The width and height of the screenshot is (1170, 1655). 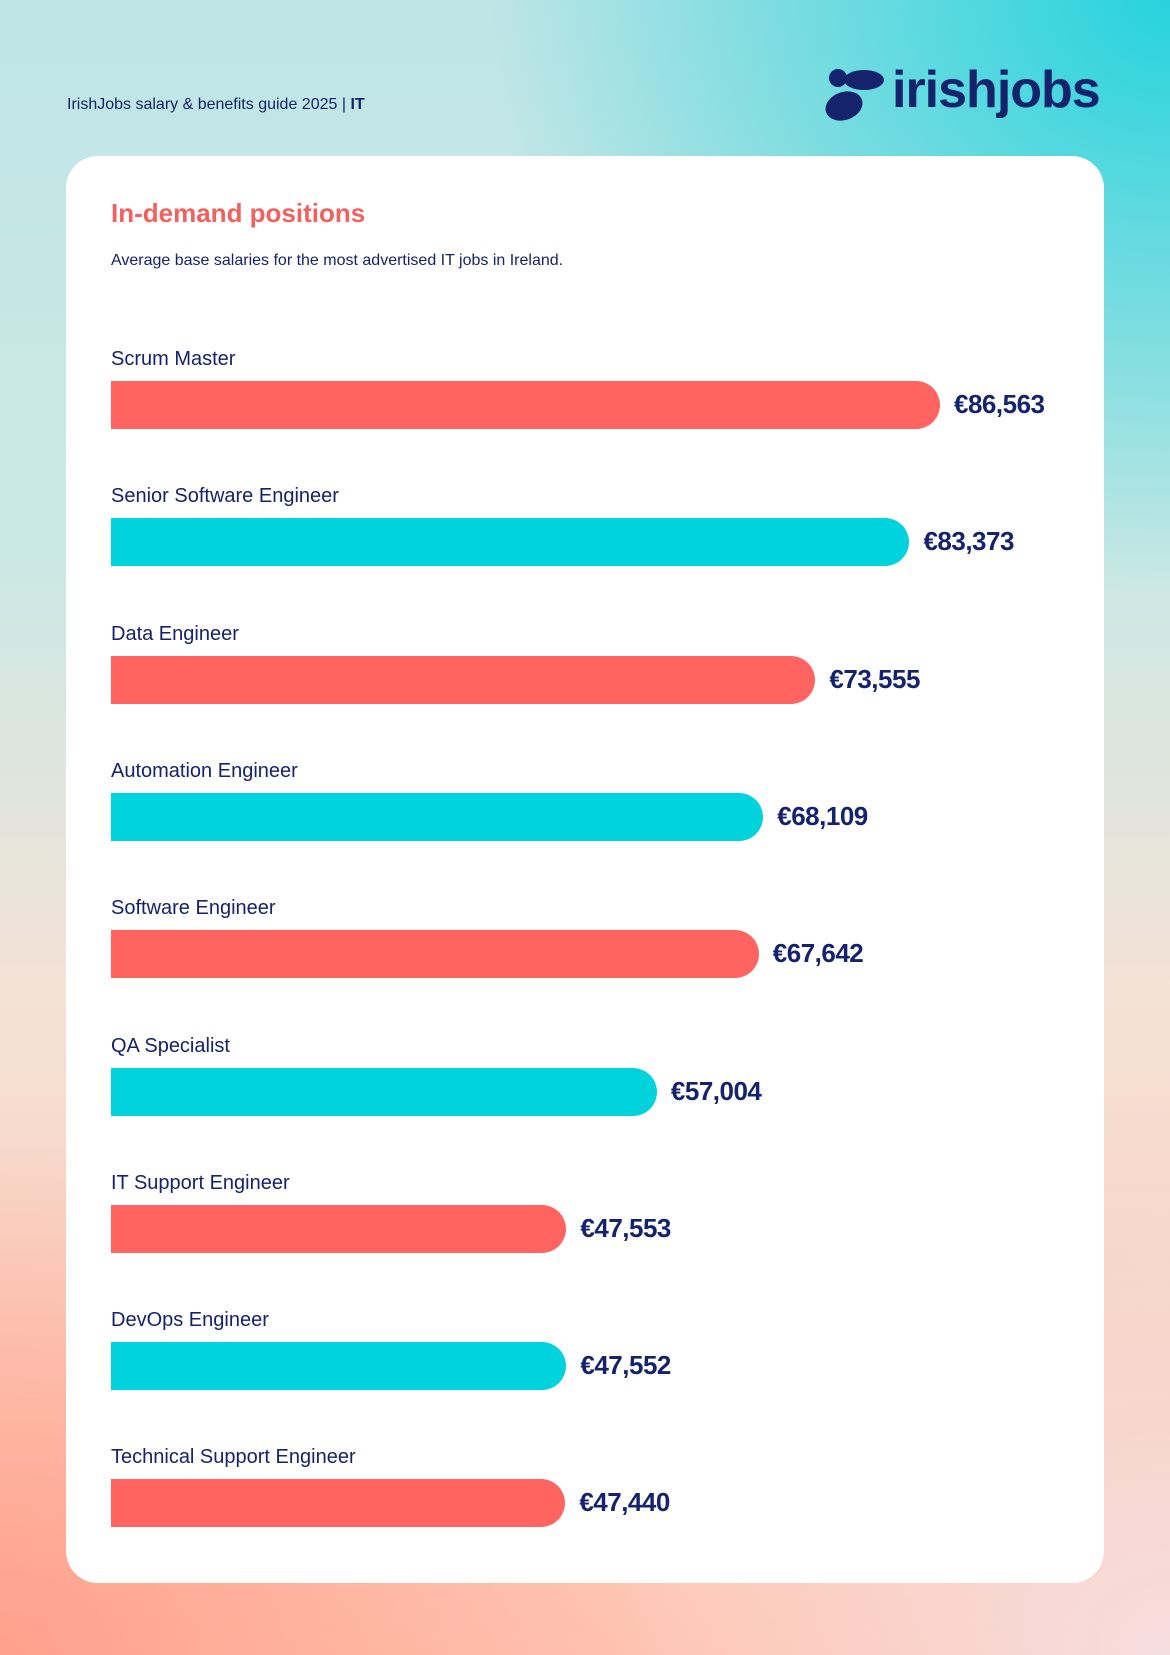 What do you see at coordinates (996, 90) in the screenshot?
I see `logo-text: irishjobs` at bounding box center [996, 90].